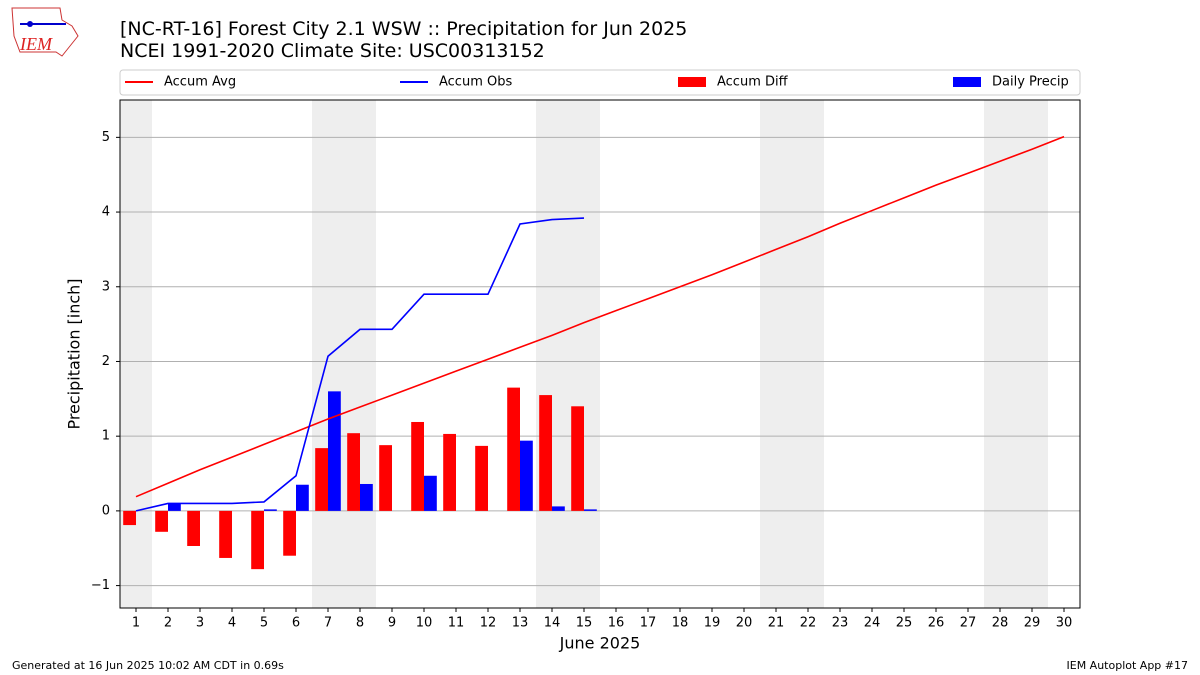 The width and height of the screenshot is (1200, 675). What do you see at coordinates (424, 623) in the screenshot?
I see `x-tick-label: 10` at bounding box center [424, 623].